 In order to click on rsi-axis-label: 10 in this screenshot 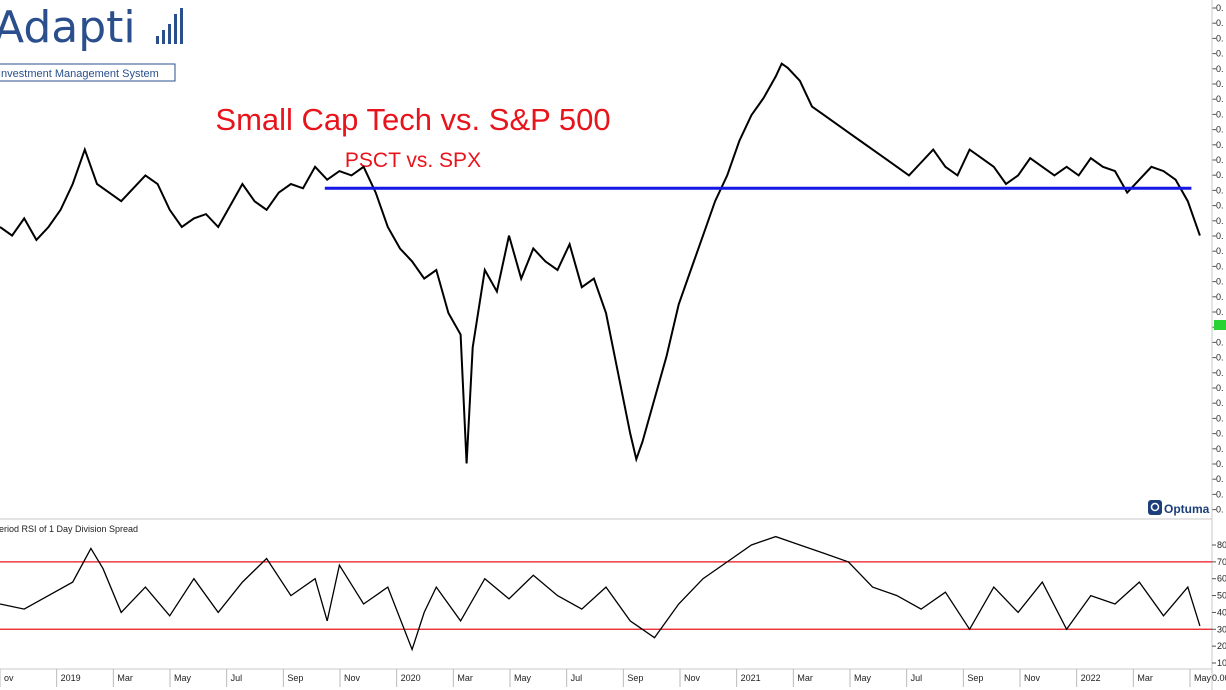, I will do `click(1221, 663)`.